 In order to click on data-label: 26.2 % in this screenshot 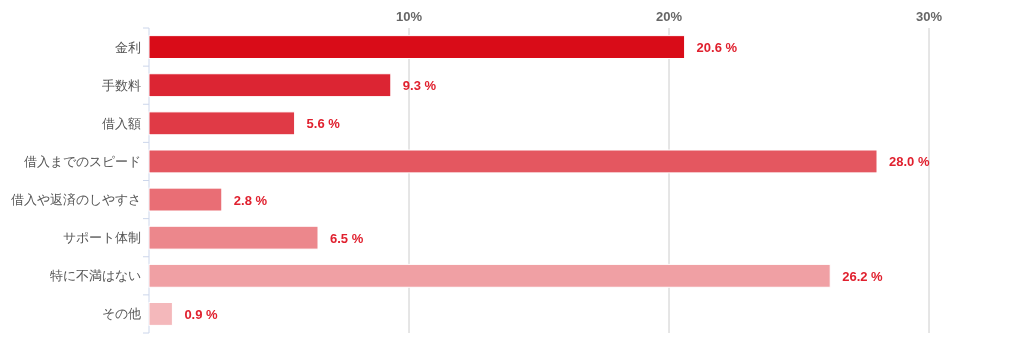, I will do `click(863, 276)`.